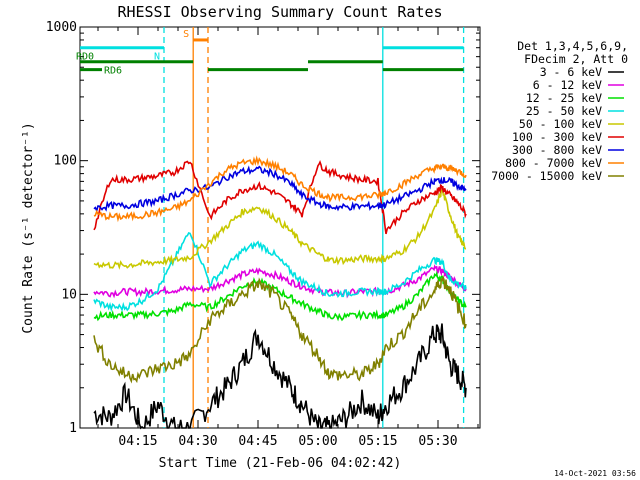 This screenshot has height=480, width=640. Describe the element at coordinates (377, 441) in the screenshot. I see `x-tick-label: 05:15` at that location.